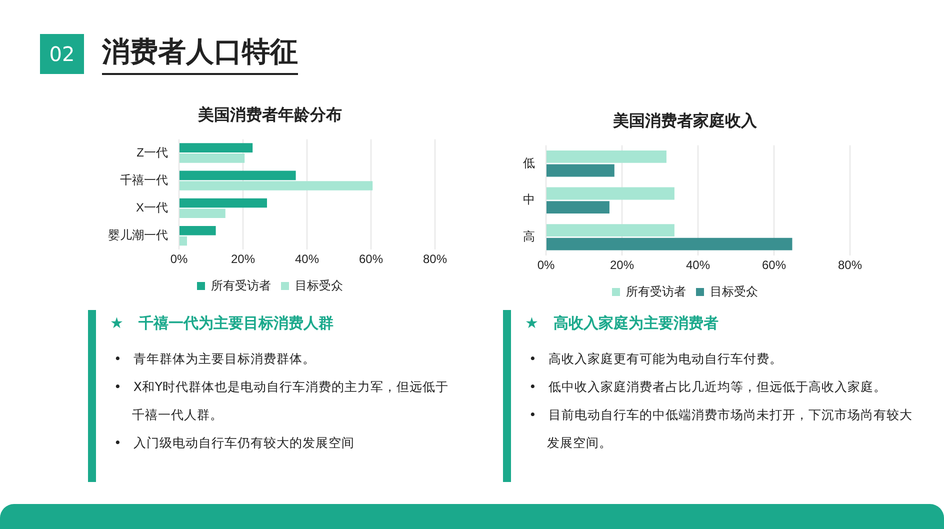 The height and width of the screenshot is (529, 944). Describe the element at coordinates (222, 323) in the screenshot. I see `text: ★ 千禧一代为主要目标消费人群` at that location.